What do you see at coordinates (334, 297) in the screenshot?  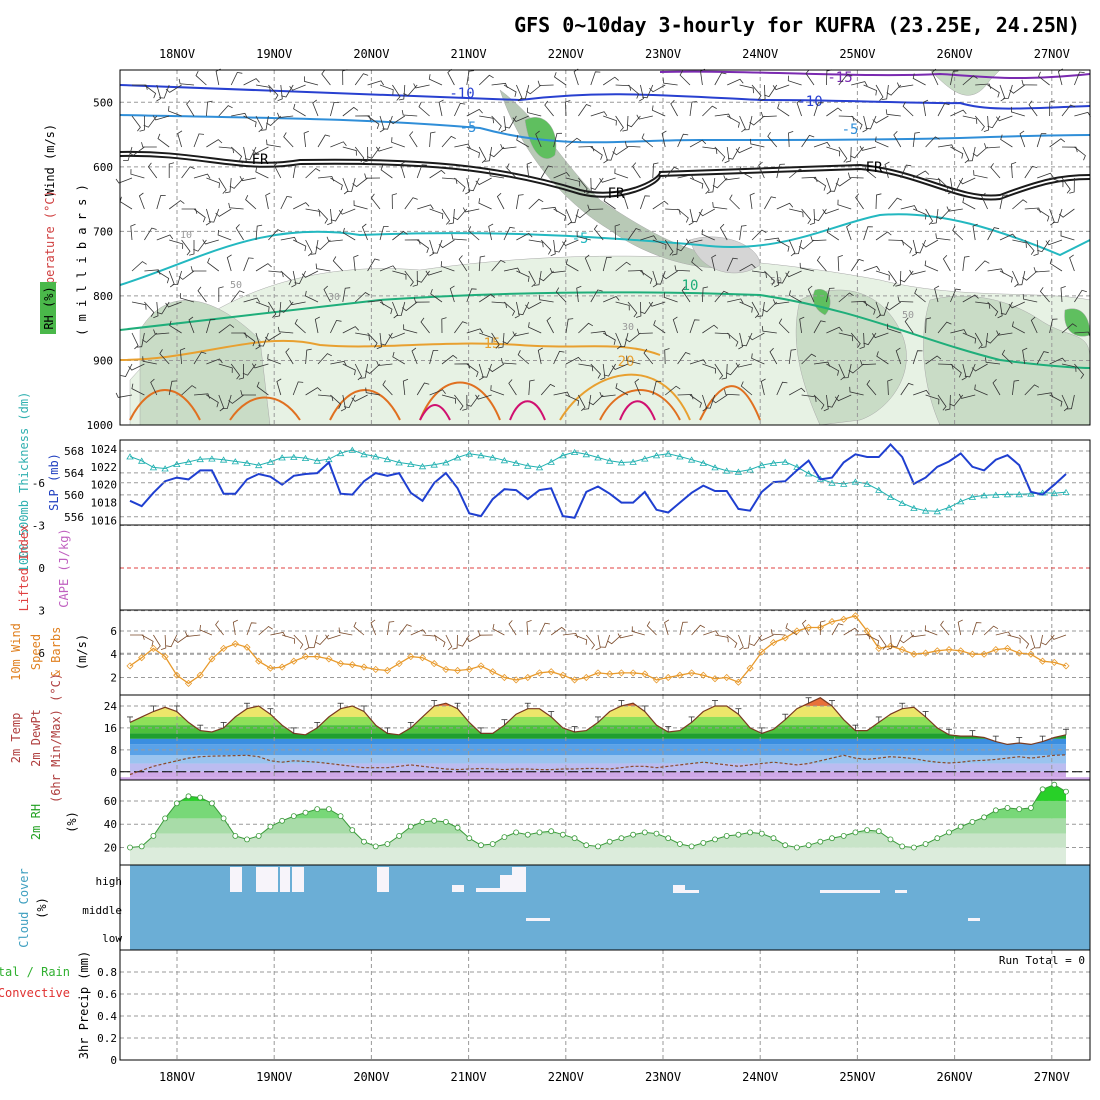 I see `contour-label: 30` at bounding box center [334, 297].